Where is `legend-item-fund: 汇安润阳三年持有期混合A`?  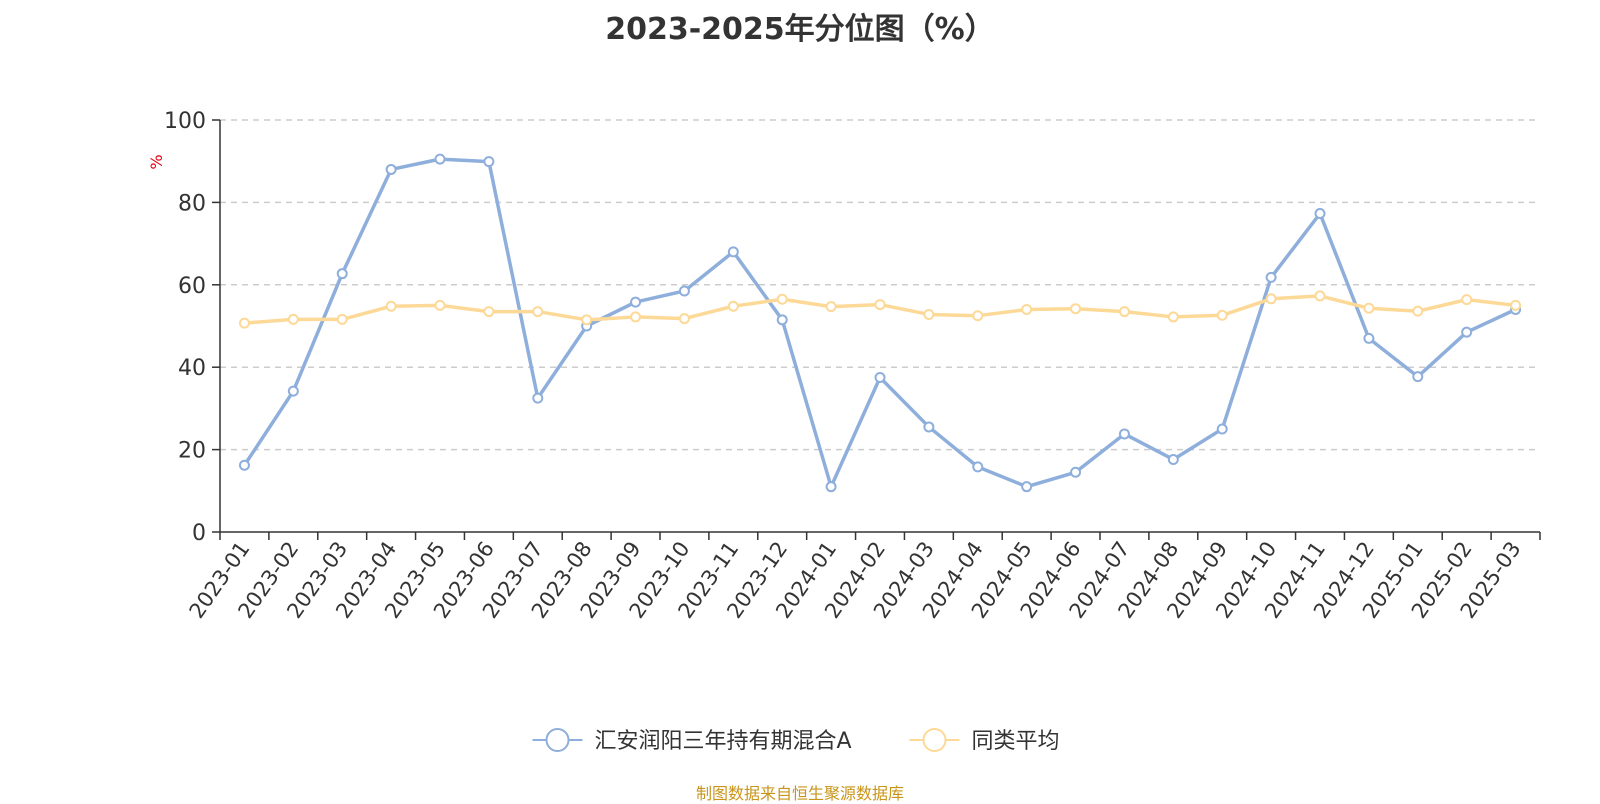 legend-item-fund: 汇安润阳三年持有期混合A is located at coordinates (692, 741).